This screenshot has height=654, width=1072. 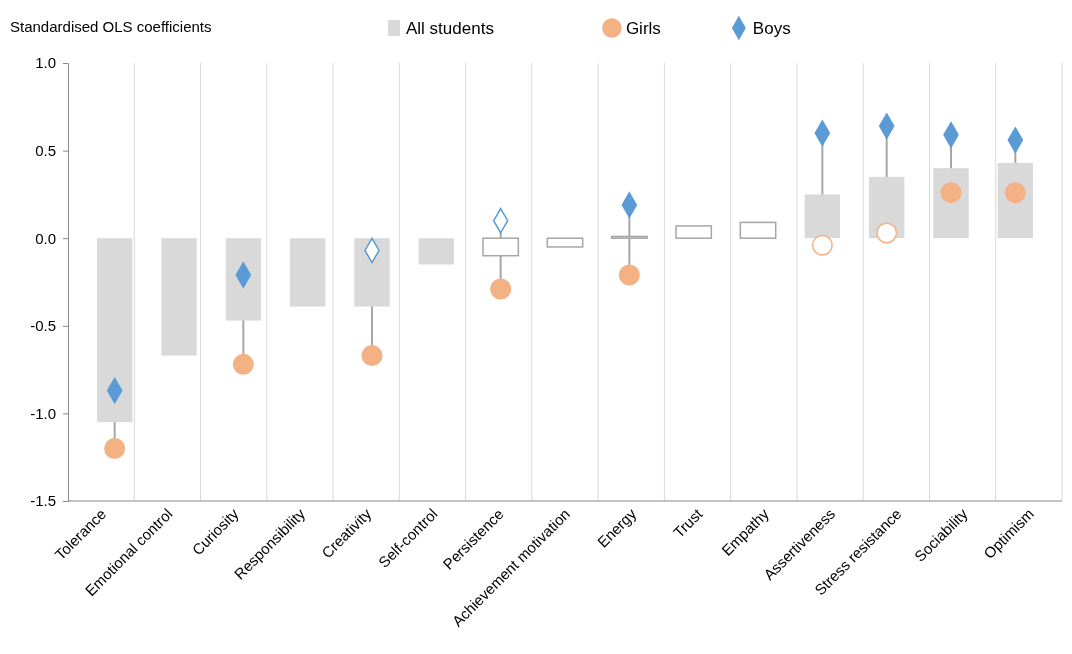 I want to click on y-tick-label: 0.5, so click(x=45, y=150).